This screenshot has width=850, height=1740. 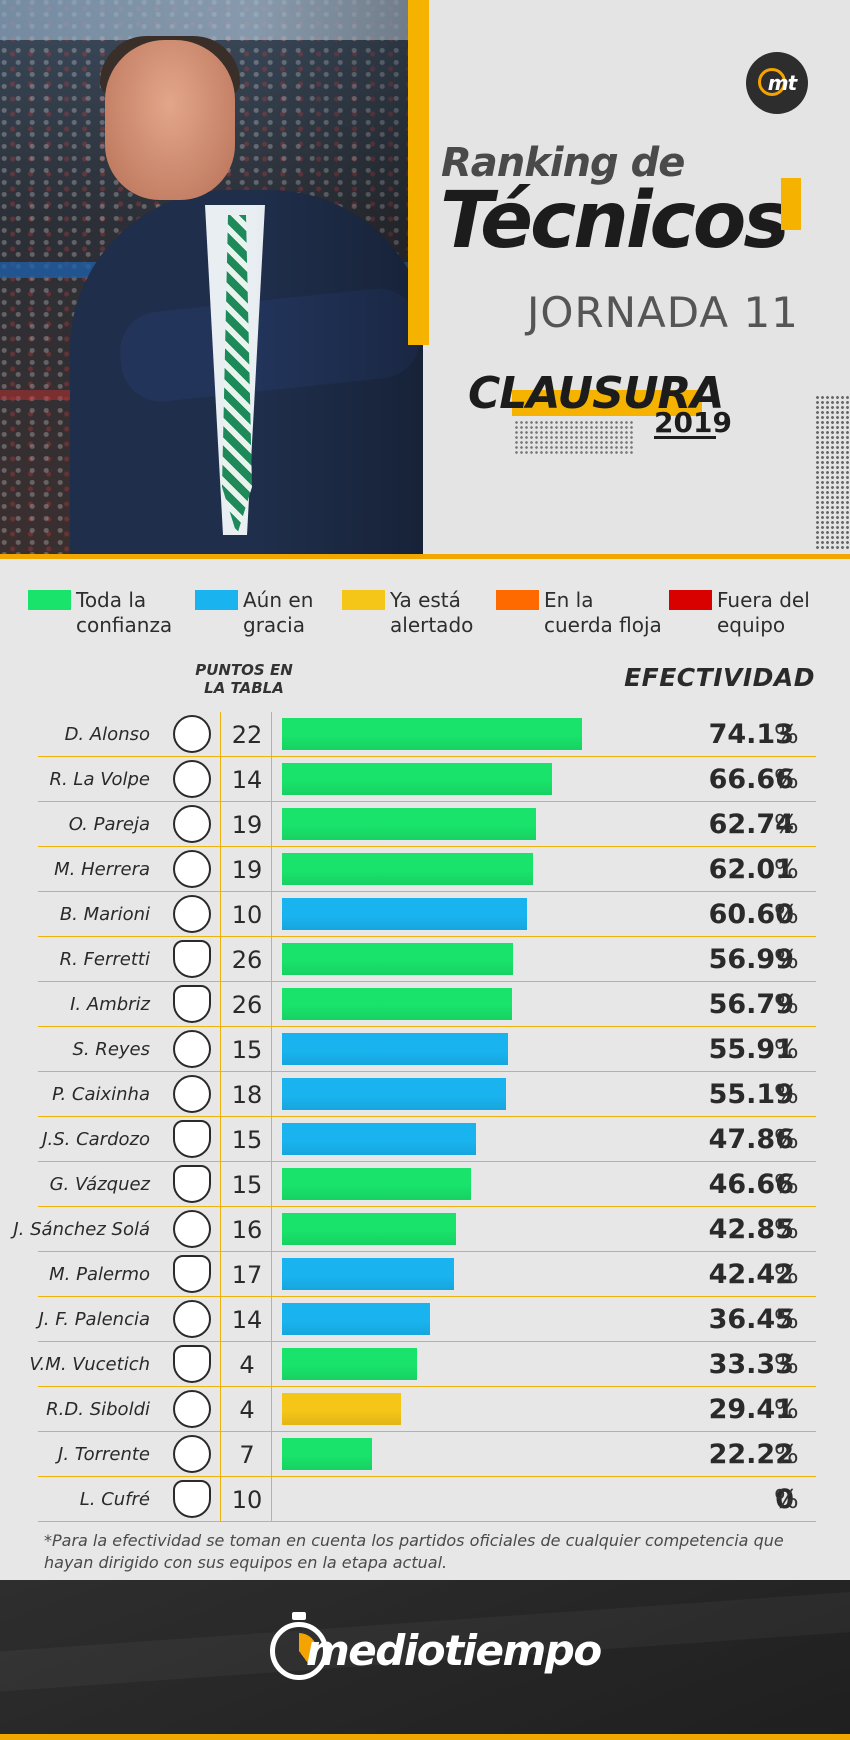 What do you see at coordinates (98, 1409) in the screenshot?
I see `coach-name: R.D. Siboldi` at bounding box center [98, 1409].